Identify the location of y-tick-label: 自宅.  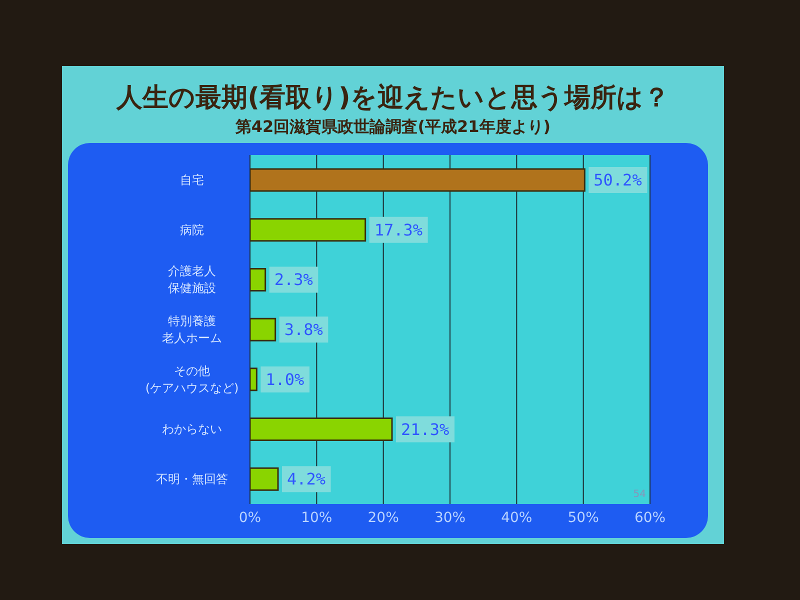
(192, 179).